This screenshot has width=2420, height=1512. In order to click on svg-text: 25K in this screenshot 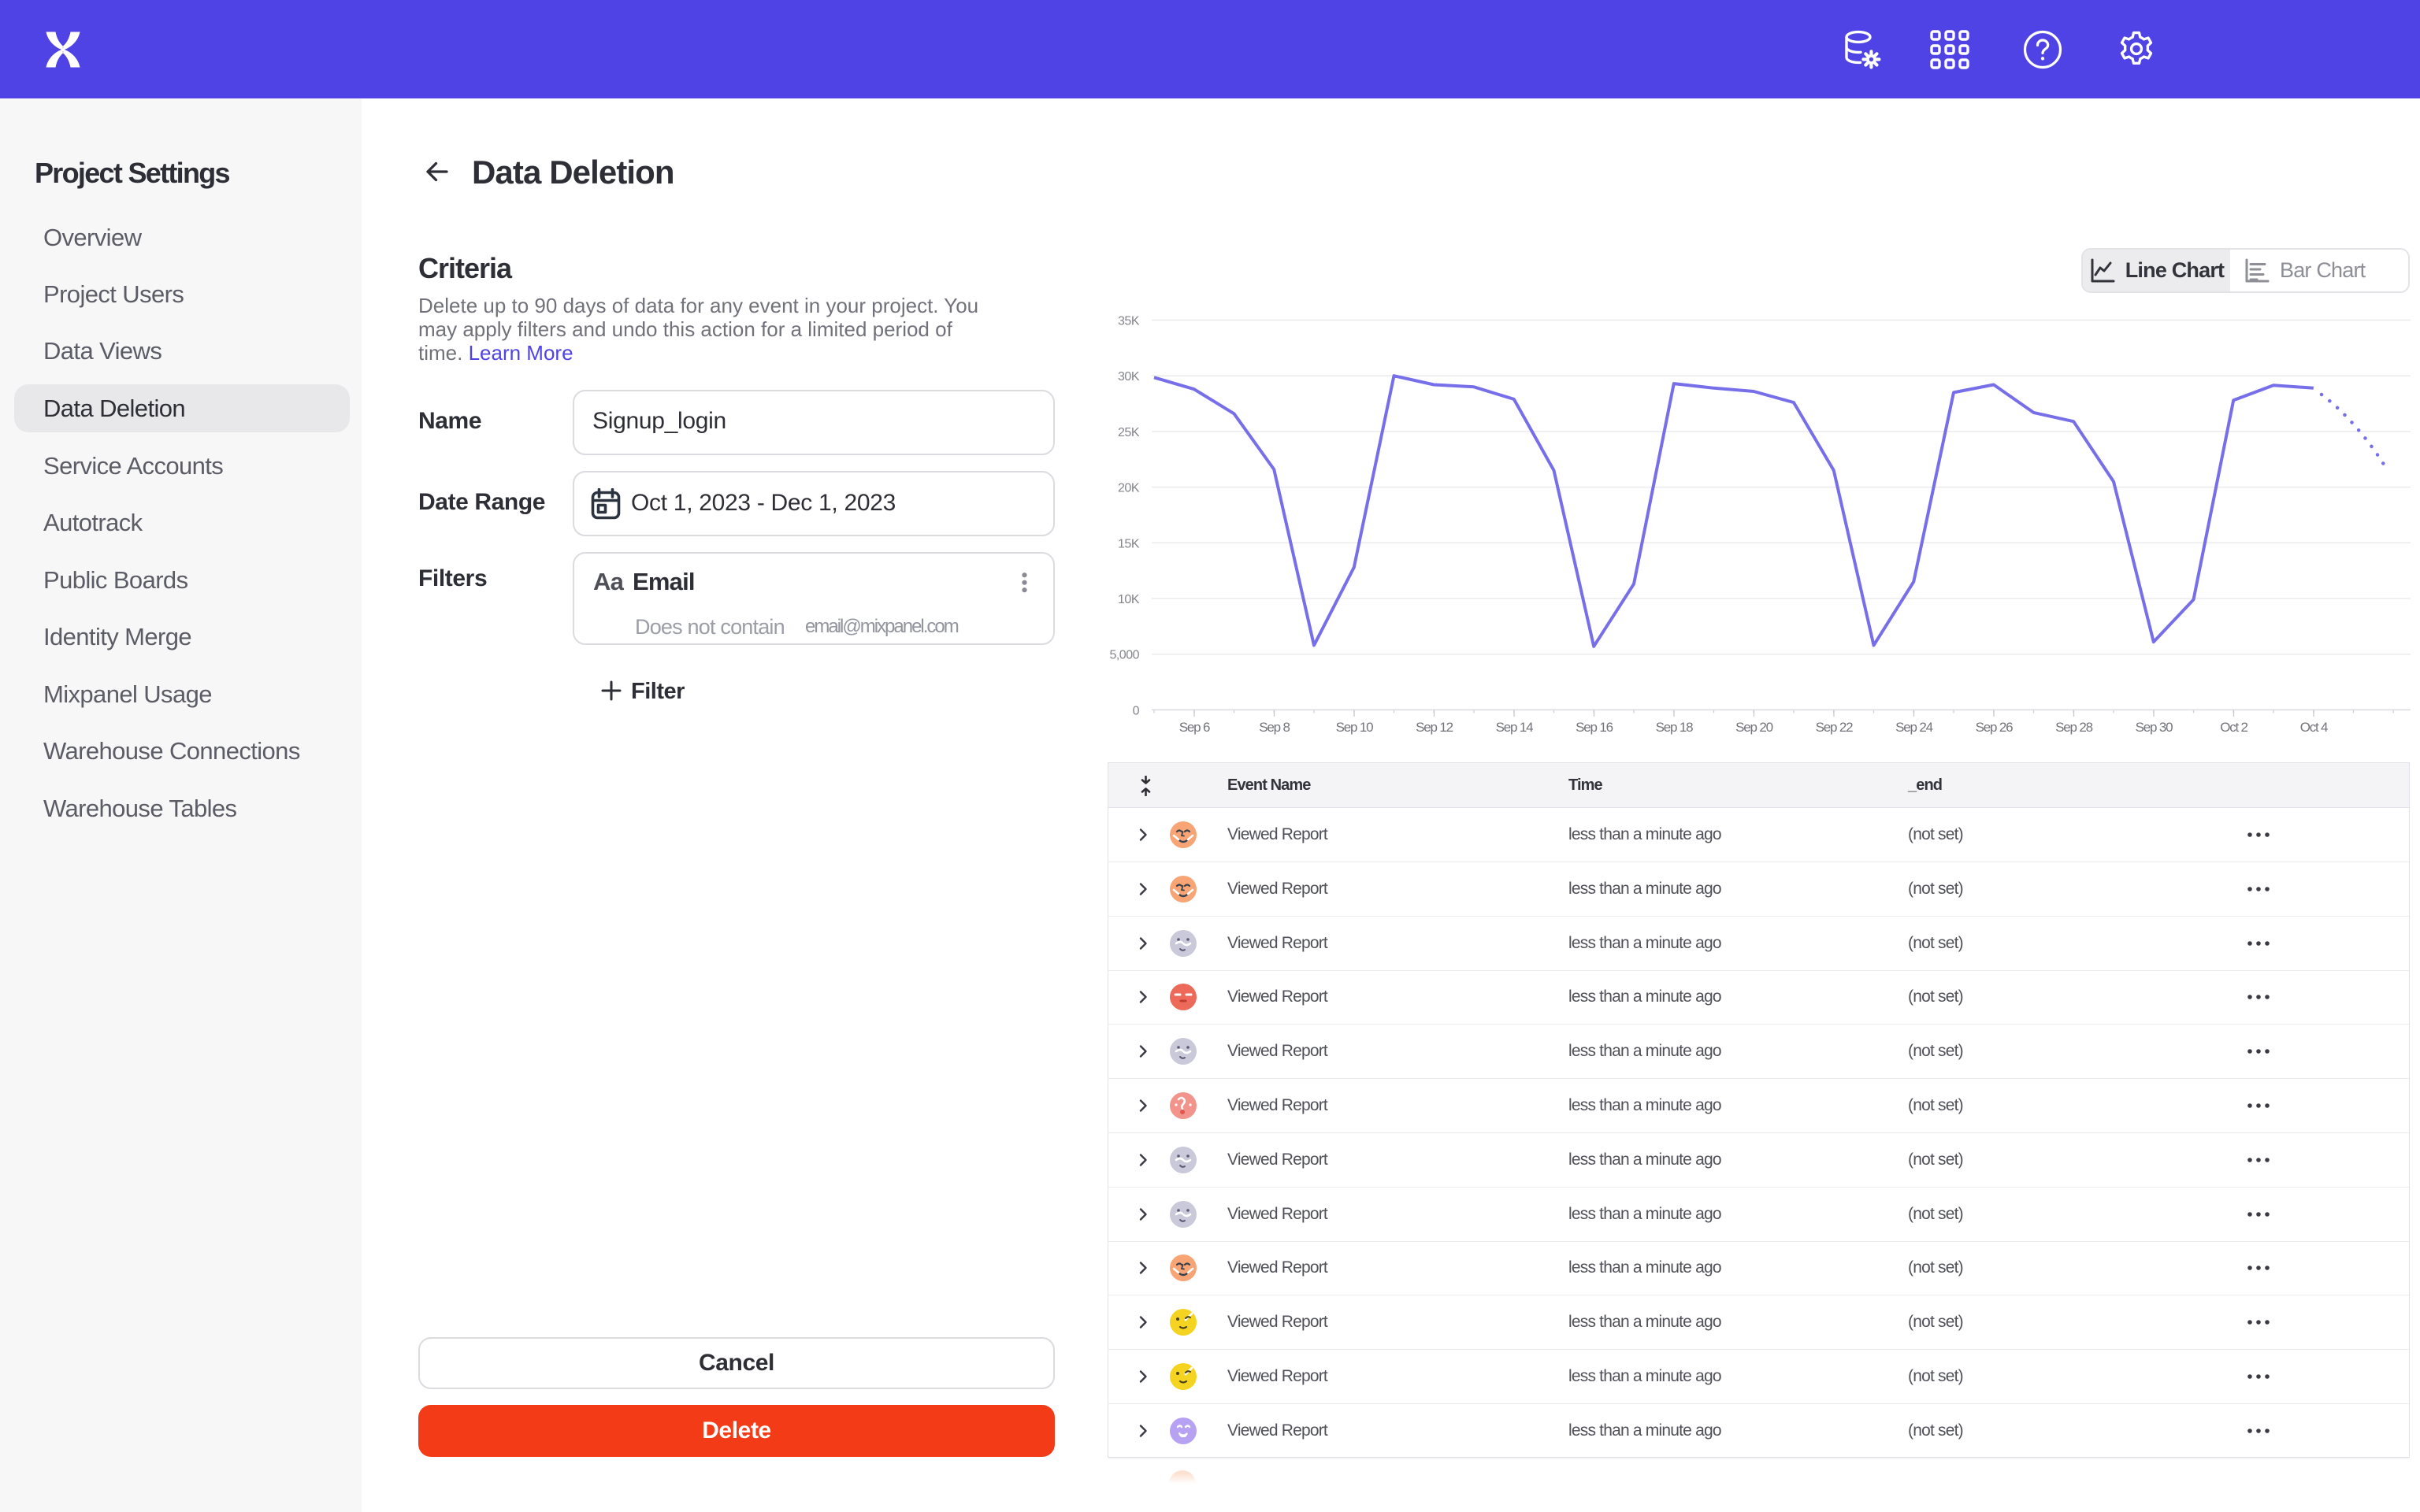, I will do `click(1129, 432)`.